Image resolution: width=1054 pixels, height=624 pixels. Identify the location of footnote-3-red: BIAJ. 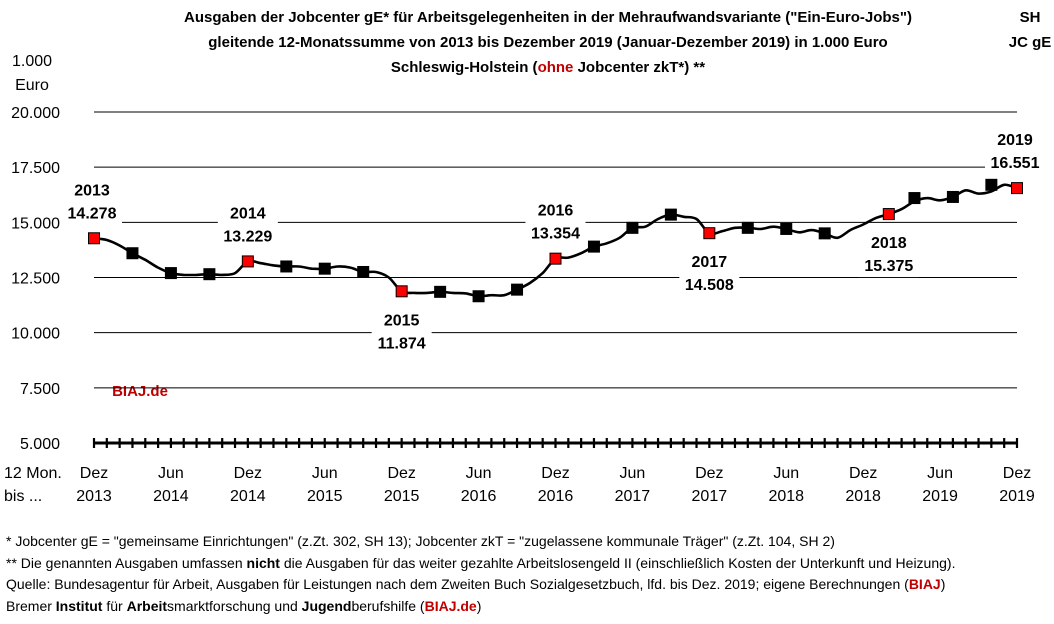
(924, 584).